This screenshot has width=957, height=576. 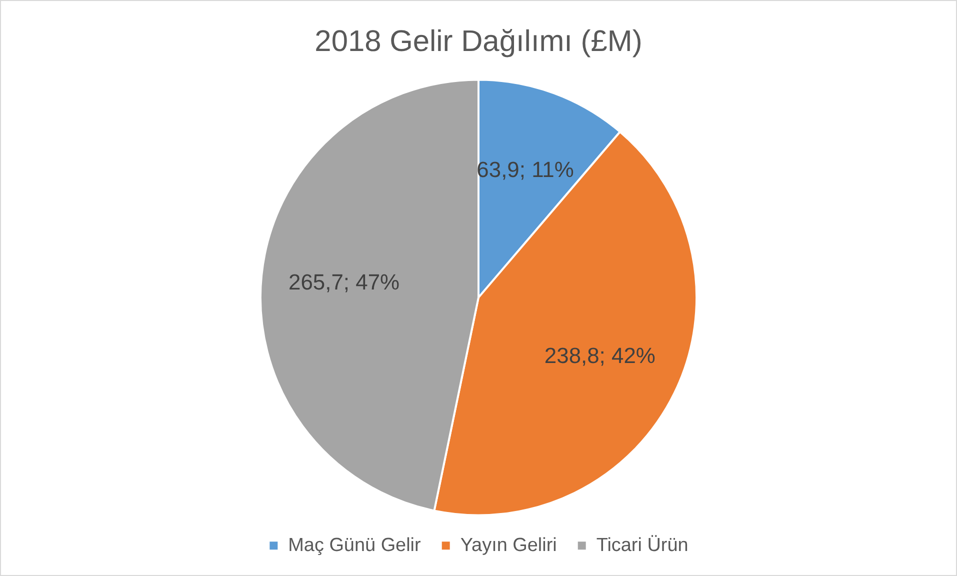 I want to click on chart-title: 2018 Gelir Dağılımı (£M), so click(x=478, y=41).